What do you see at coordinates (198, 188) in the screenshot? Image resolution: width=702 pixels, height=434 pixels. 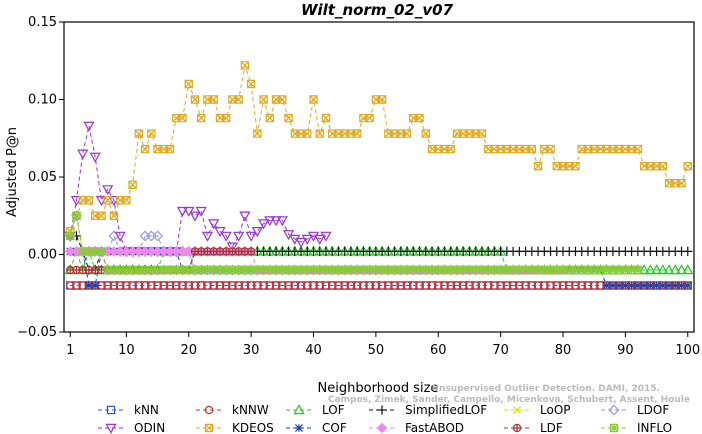 I see `series-line-odin` at bounding box center [198, 188].